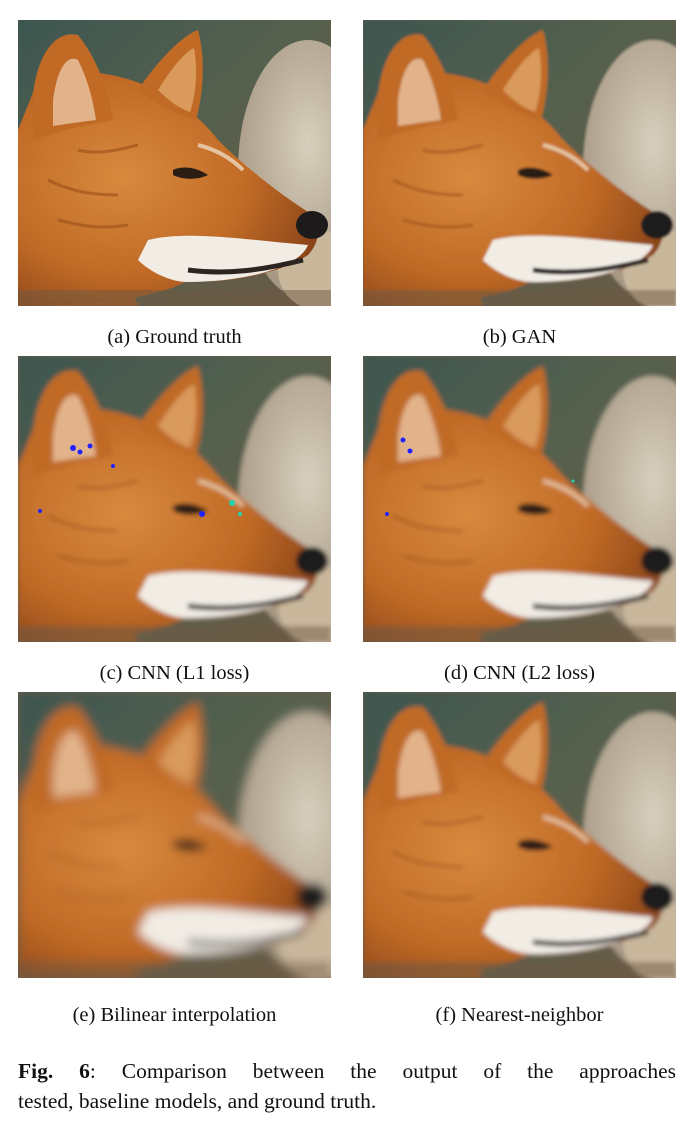 Image resolution: width=695 pixels, height=1134 pixels. I want to click on dog-image-cnn-l2, so click(519, 499).